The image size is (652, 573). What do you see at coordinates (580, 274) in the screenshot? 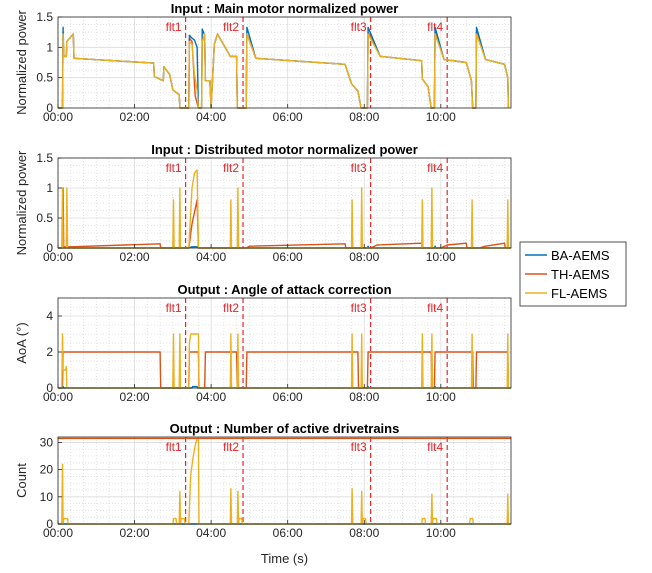
I see `legend-label: TH-AEMS` at bounding box center [580, 274].